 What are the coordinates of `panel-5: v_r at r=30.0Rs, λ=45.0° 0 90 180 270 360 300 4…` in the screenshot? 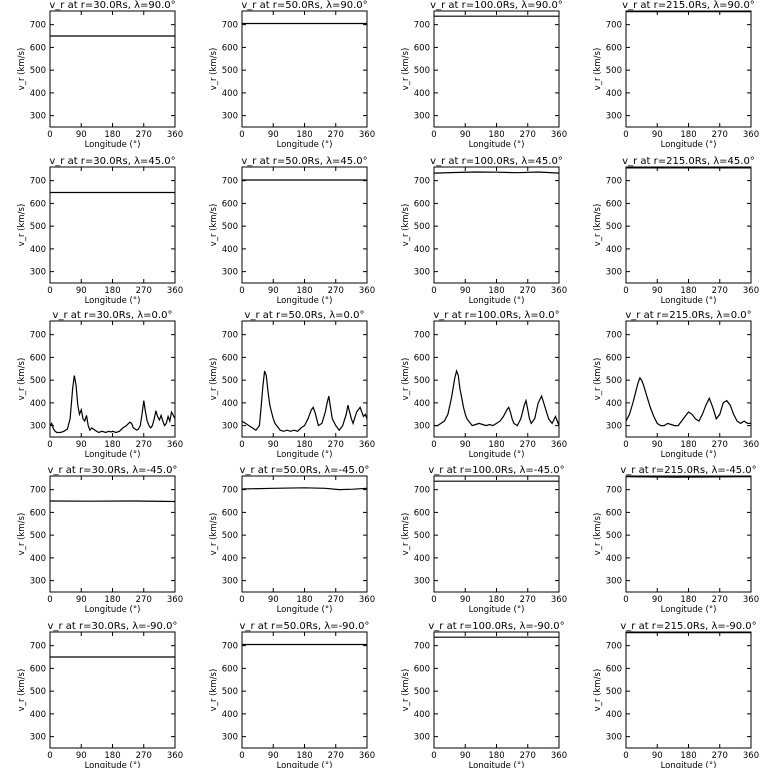 It's located at (100, 231).